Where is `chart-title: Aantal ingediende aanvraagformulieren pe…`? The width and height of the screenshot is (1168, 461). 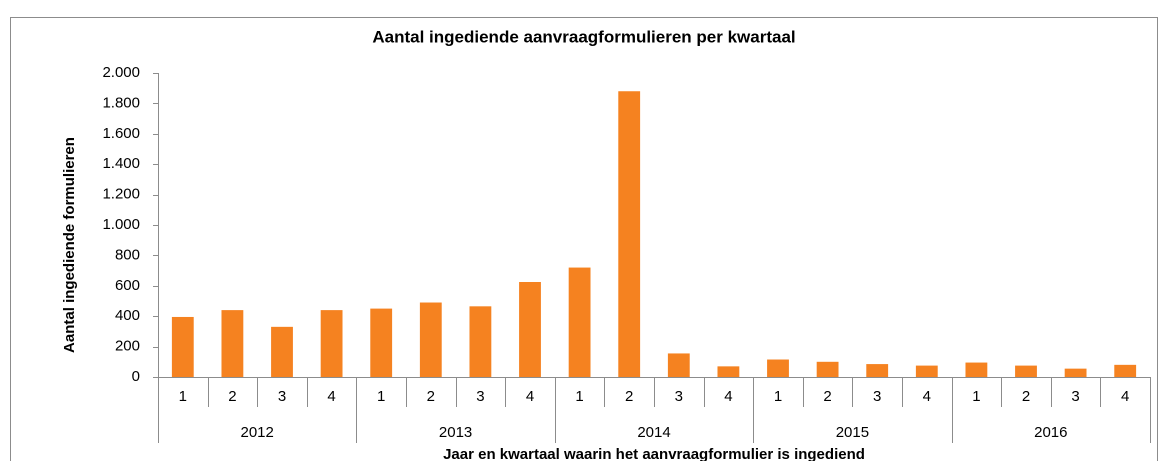
chart-title: Aantal ingediende aanvraagformulieren pe… is located at coordinates (583, 36).